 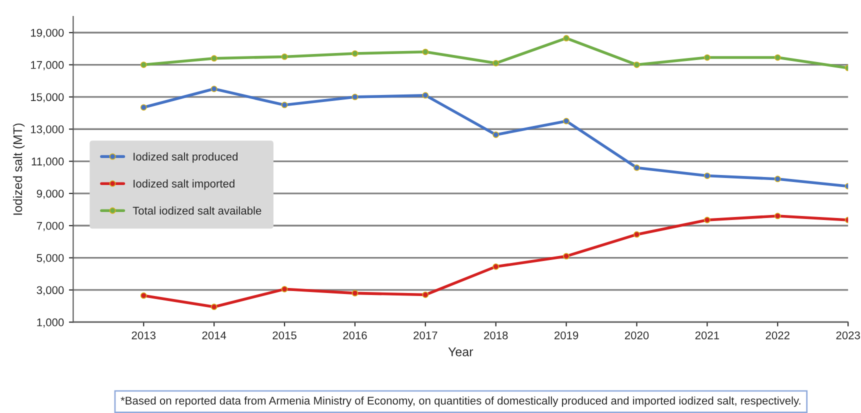 What do you see at coordinates (48, 162) in the screenshot?
I see `y-tick-label: 11,000` at bounding box center [48, 162].